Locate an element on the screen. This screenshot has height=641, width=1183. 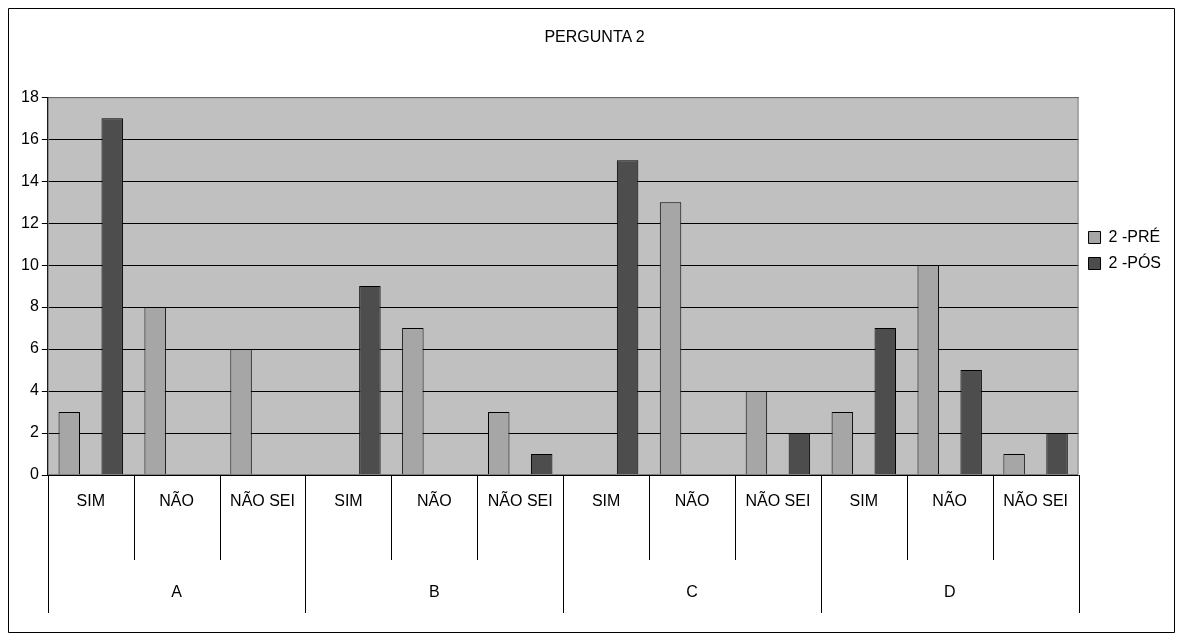
y-tick-label: 6 is located at coordinates (34, 348).